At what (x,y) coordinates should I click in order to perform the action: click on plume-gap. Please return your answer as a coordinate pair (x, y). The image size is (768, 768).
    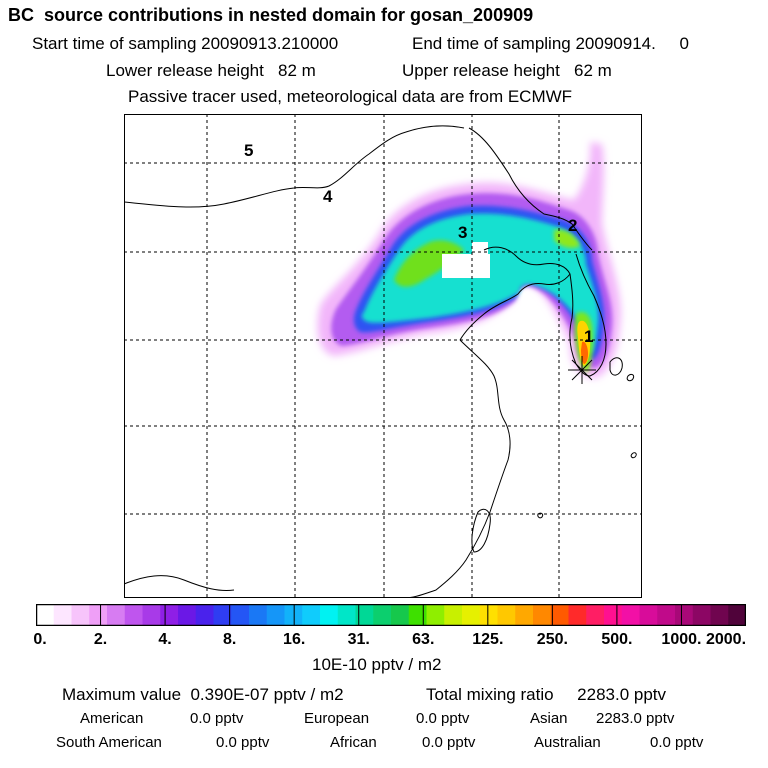
    Looking at the image, I should click on (466, 266).